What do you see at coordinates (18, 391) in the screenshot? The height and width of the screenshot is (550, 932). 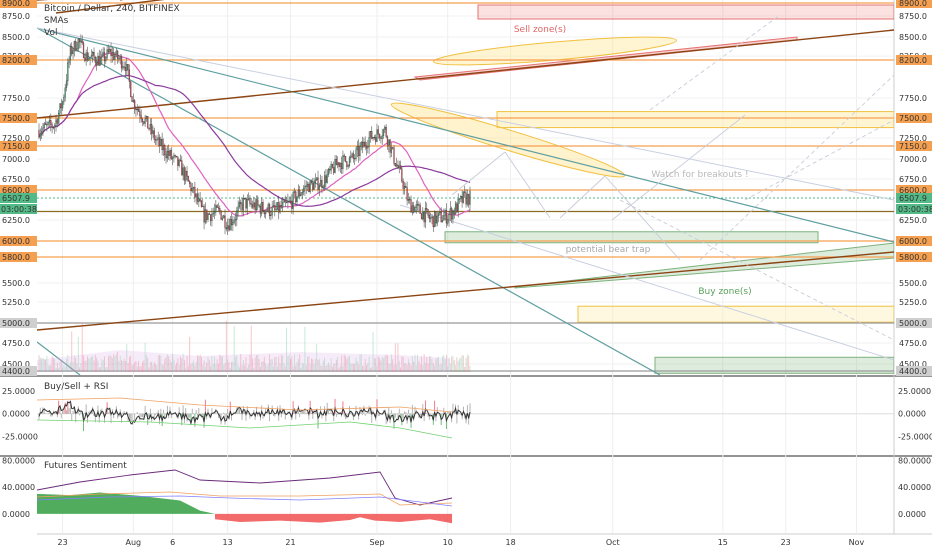 I see `rsi-tick-left-0: 25.0000` at bounding box center [18, 391].